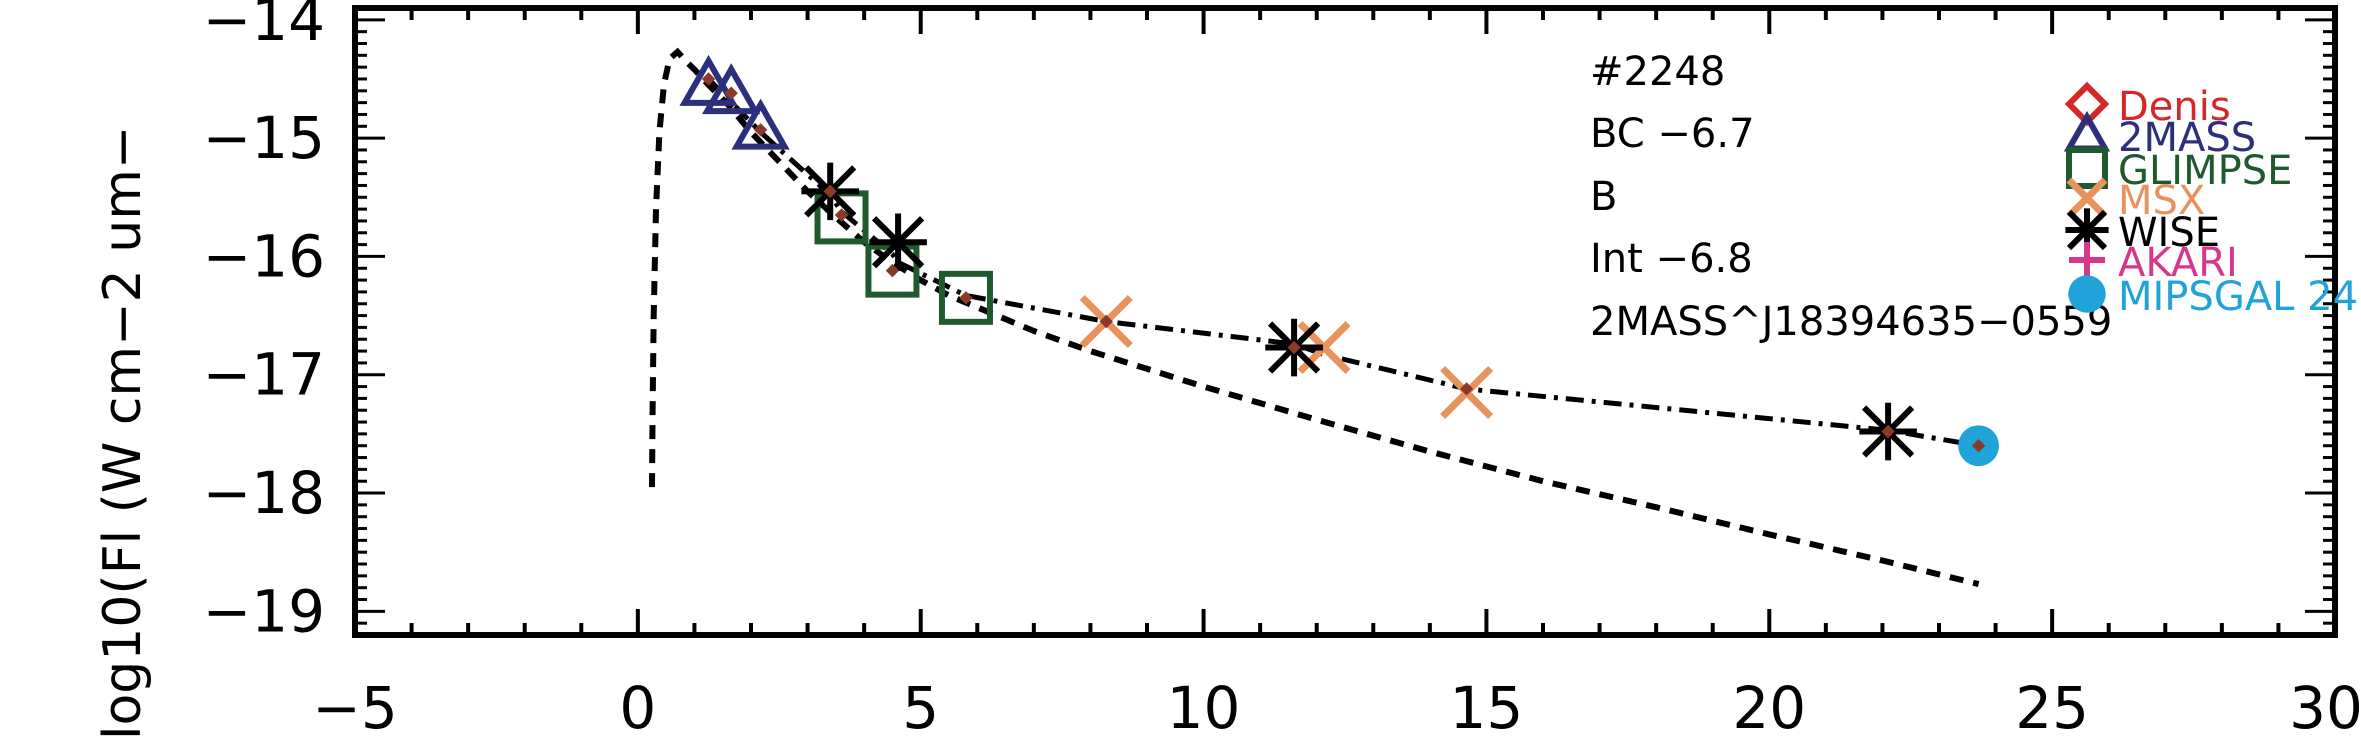 The height and width of the screenshot is (750, 2361). What do you see at coordinates (2325, 708) in the screenshot?
I see `x-tick-label: 30` at bounding box center [2325, 708].